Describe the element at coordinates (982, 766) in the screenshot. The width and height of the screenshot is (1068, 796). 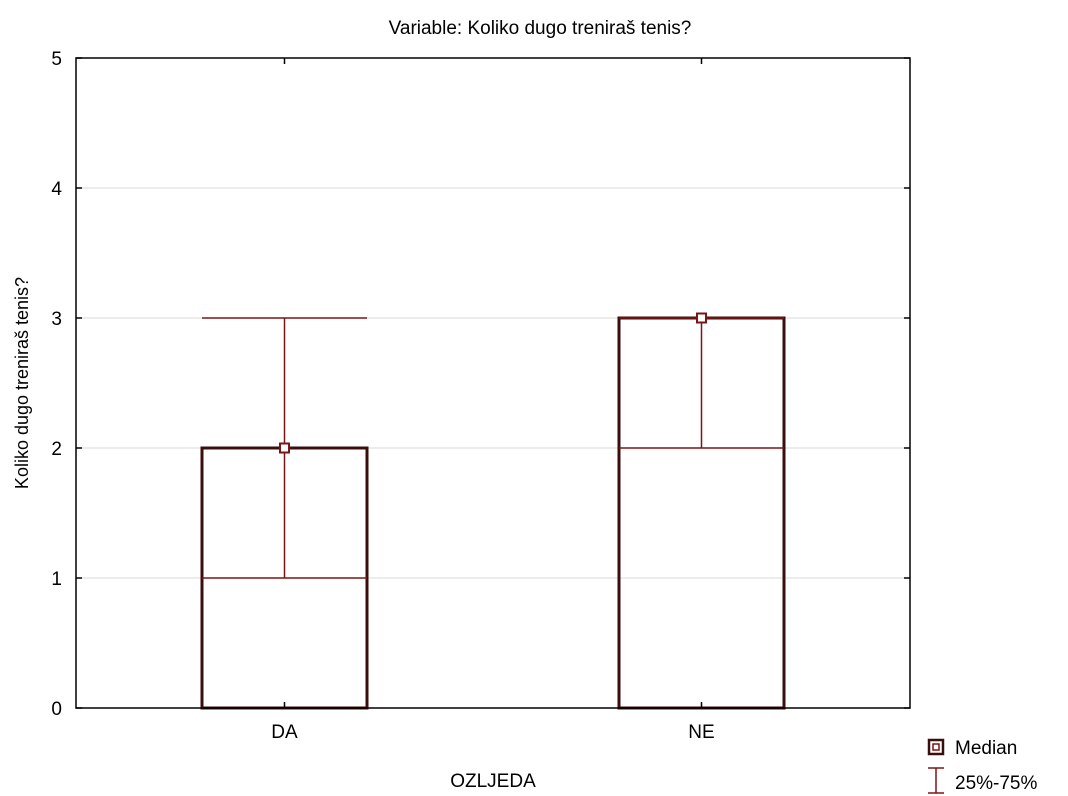
I see `legend: Median 25%-75%` at that location.